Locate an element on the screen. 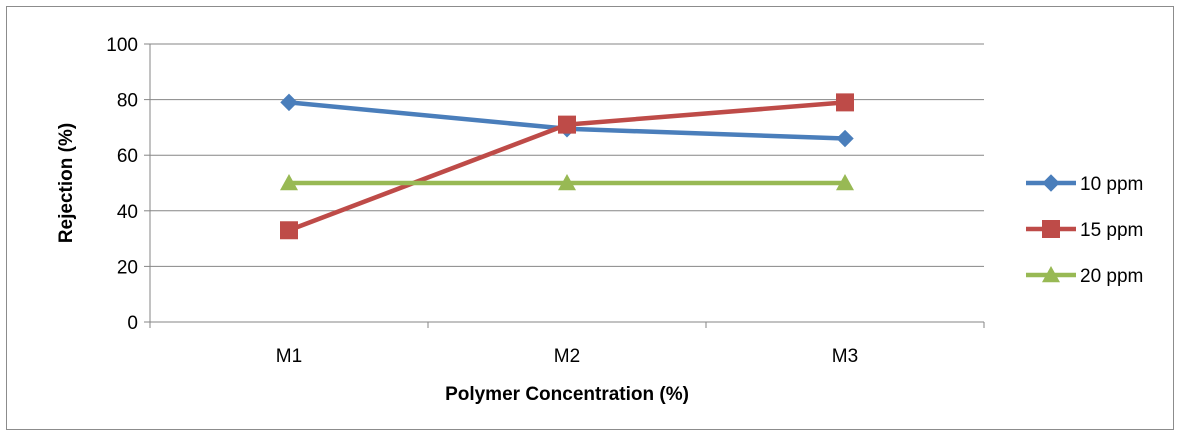 The height and width of the screenshot is (437, 1181). x-tick-label-m3: M3 is located at coordinates (845, 356).